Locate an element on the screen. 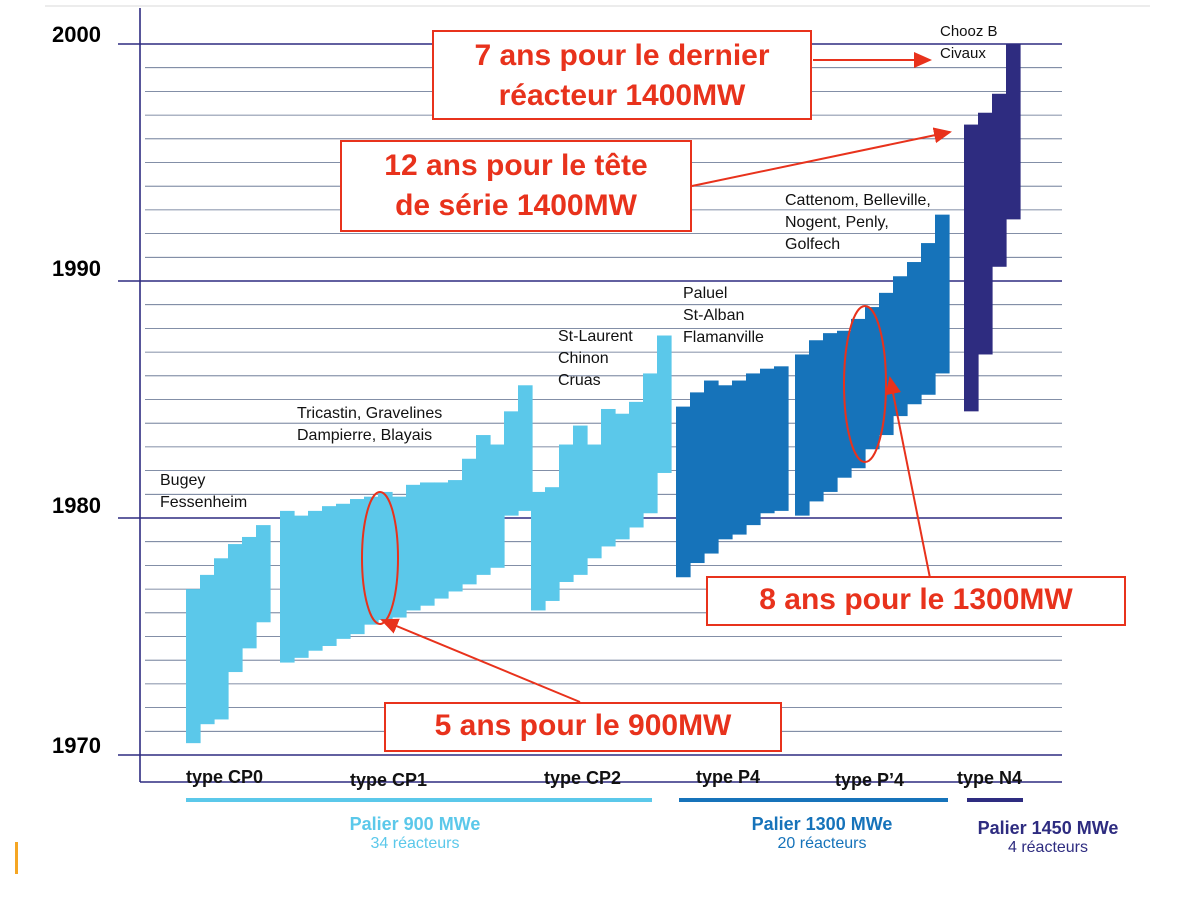  y-tick-1990: 1990 is located at coordinates (76, 268).